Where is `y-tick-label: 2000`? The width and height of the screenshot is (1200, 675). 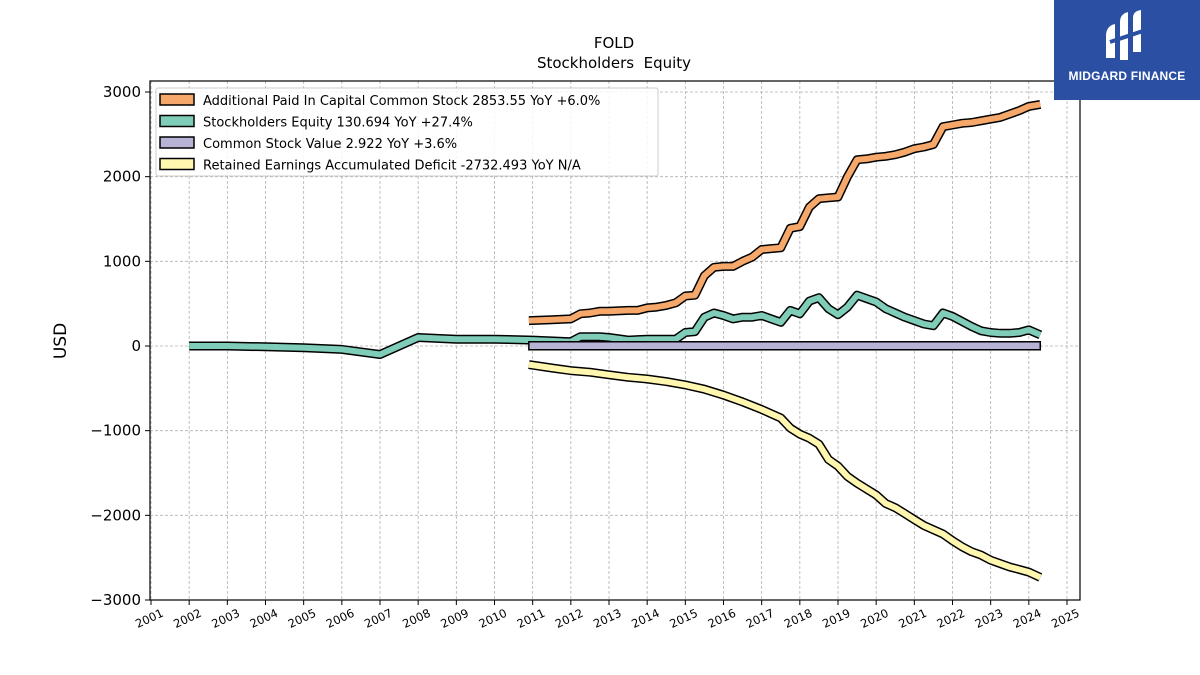 y-tick-label: 2000 is located at coordinates (122, 177).